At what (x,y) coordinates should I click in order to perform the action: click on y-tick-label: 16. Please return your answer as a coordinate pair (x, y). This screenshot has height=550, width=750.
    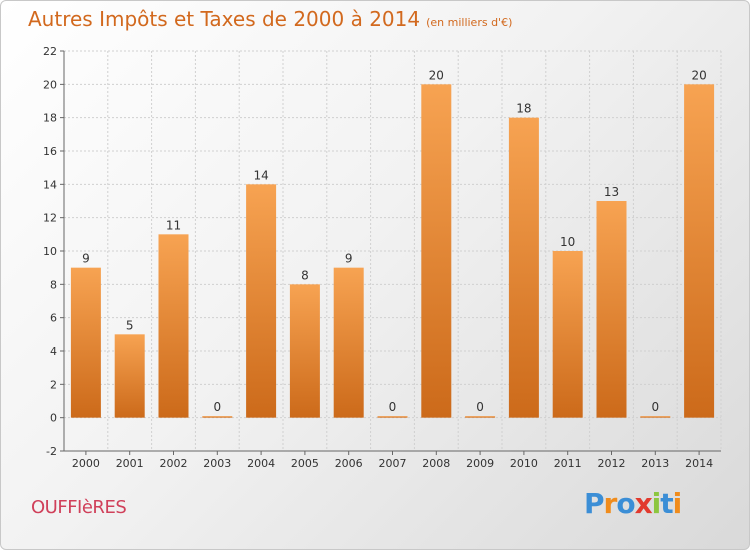
    Looking at the image, I should click on (50, 151).